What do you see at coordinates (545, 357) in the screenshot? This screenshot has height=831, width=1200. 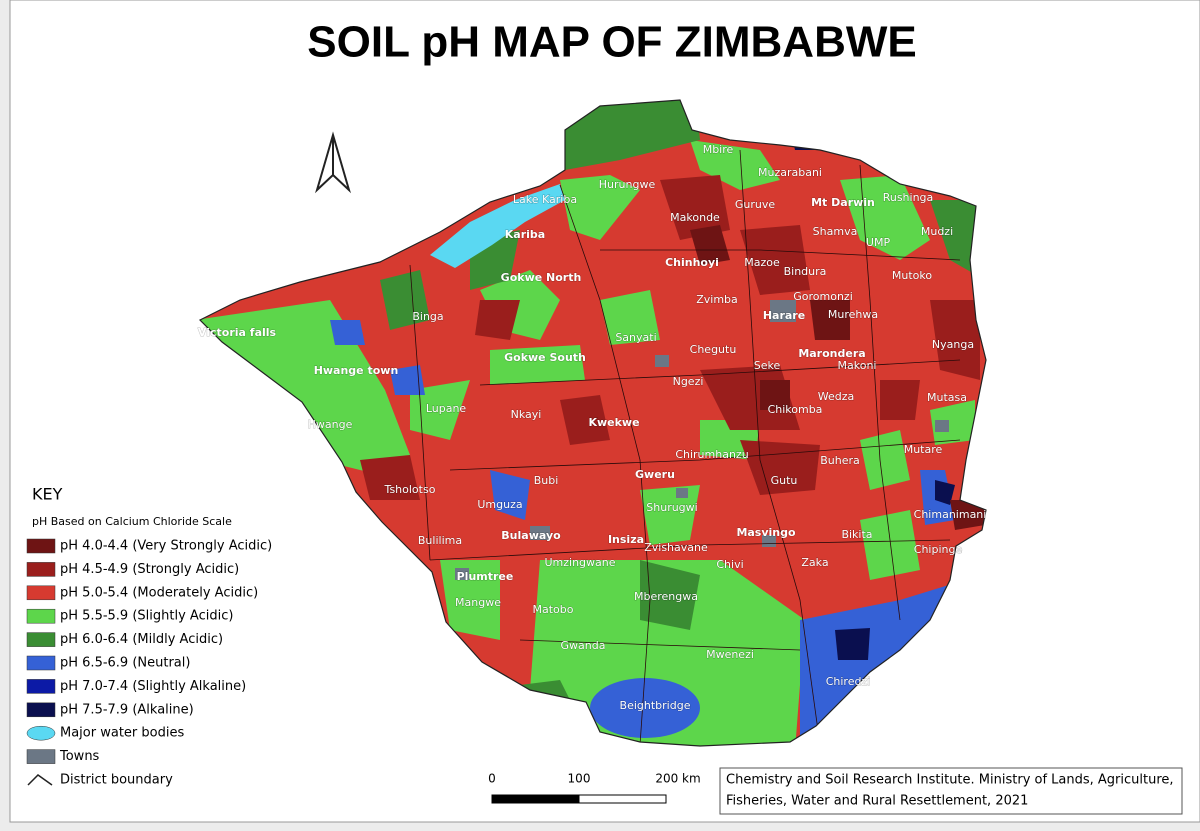 I see `district-label: Gokwe South` at bounding box center [545, 357].